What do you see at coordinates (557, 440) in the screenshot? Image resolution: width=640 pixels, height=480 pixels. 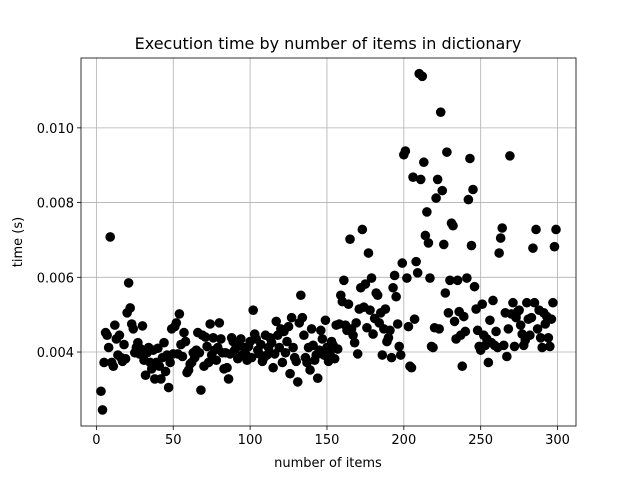 I see `x-tick-label: 300` at bounding box center [557, 440].